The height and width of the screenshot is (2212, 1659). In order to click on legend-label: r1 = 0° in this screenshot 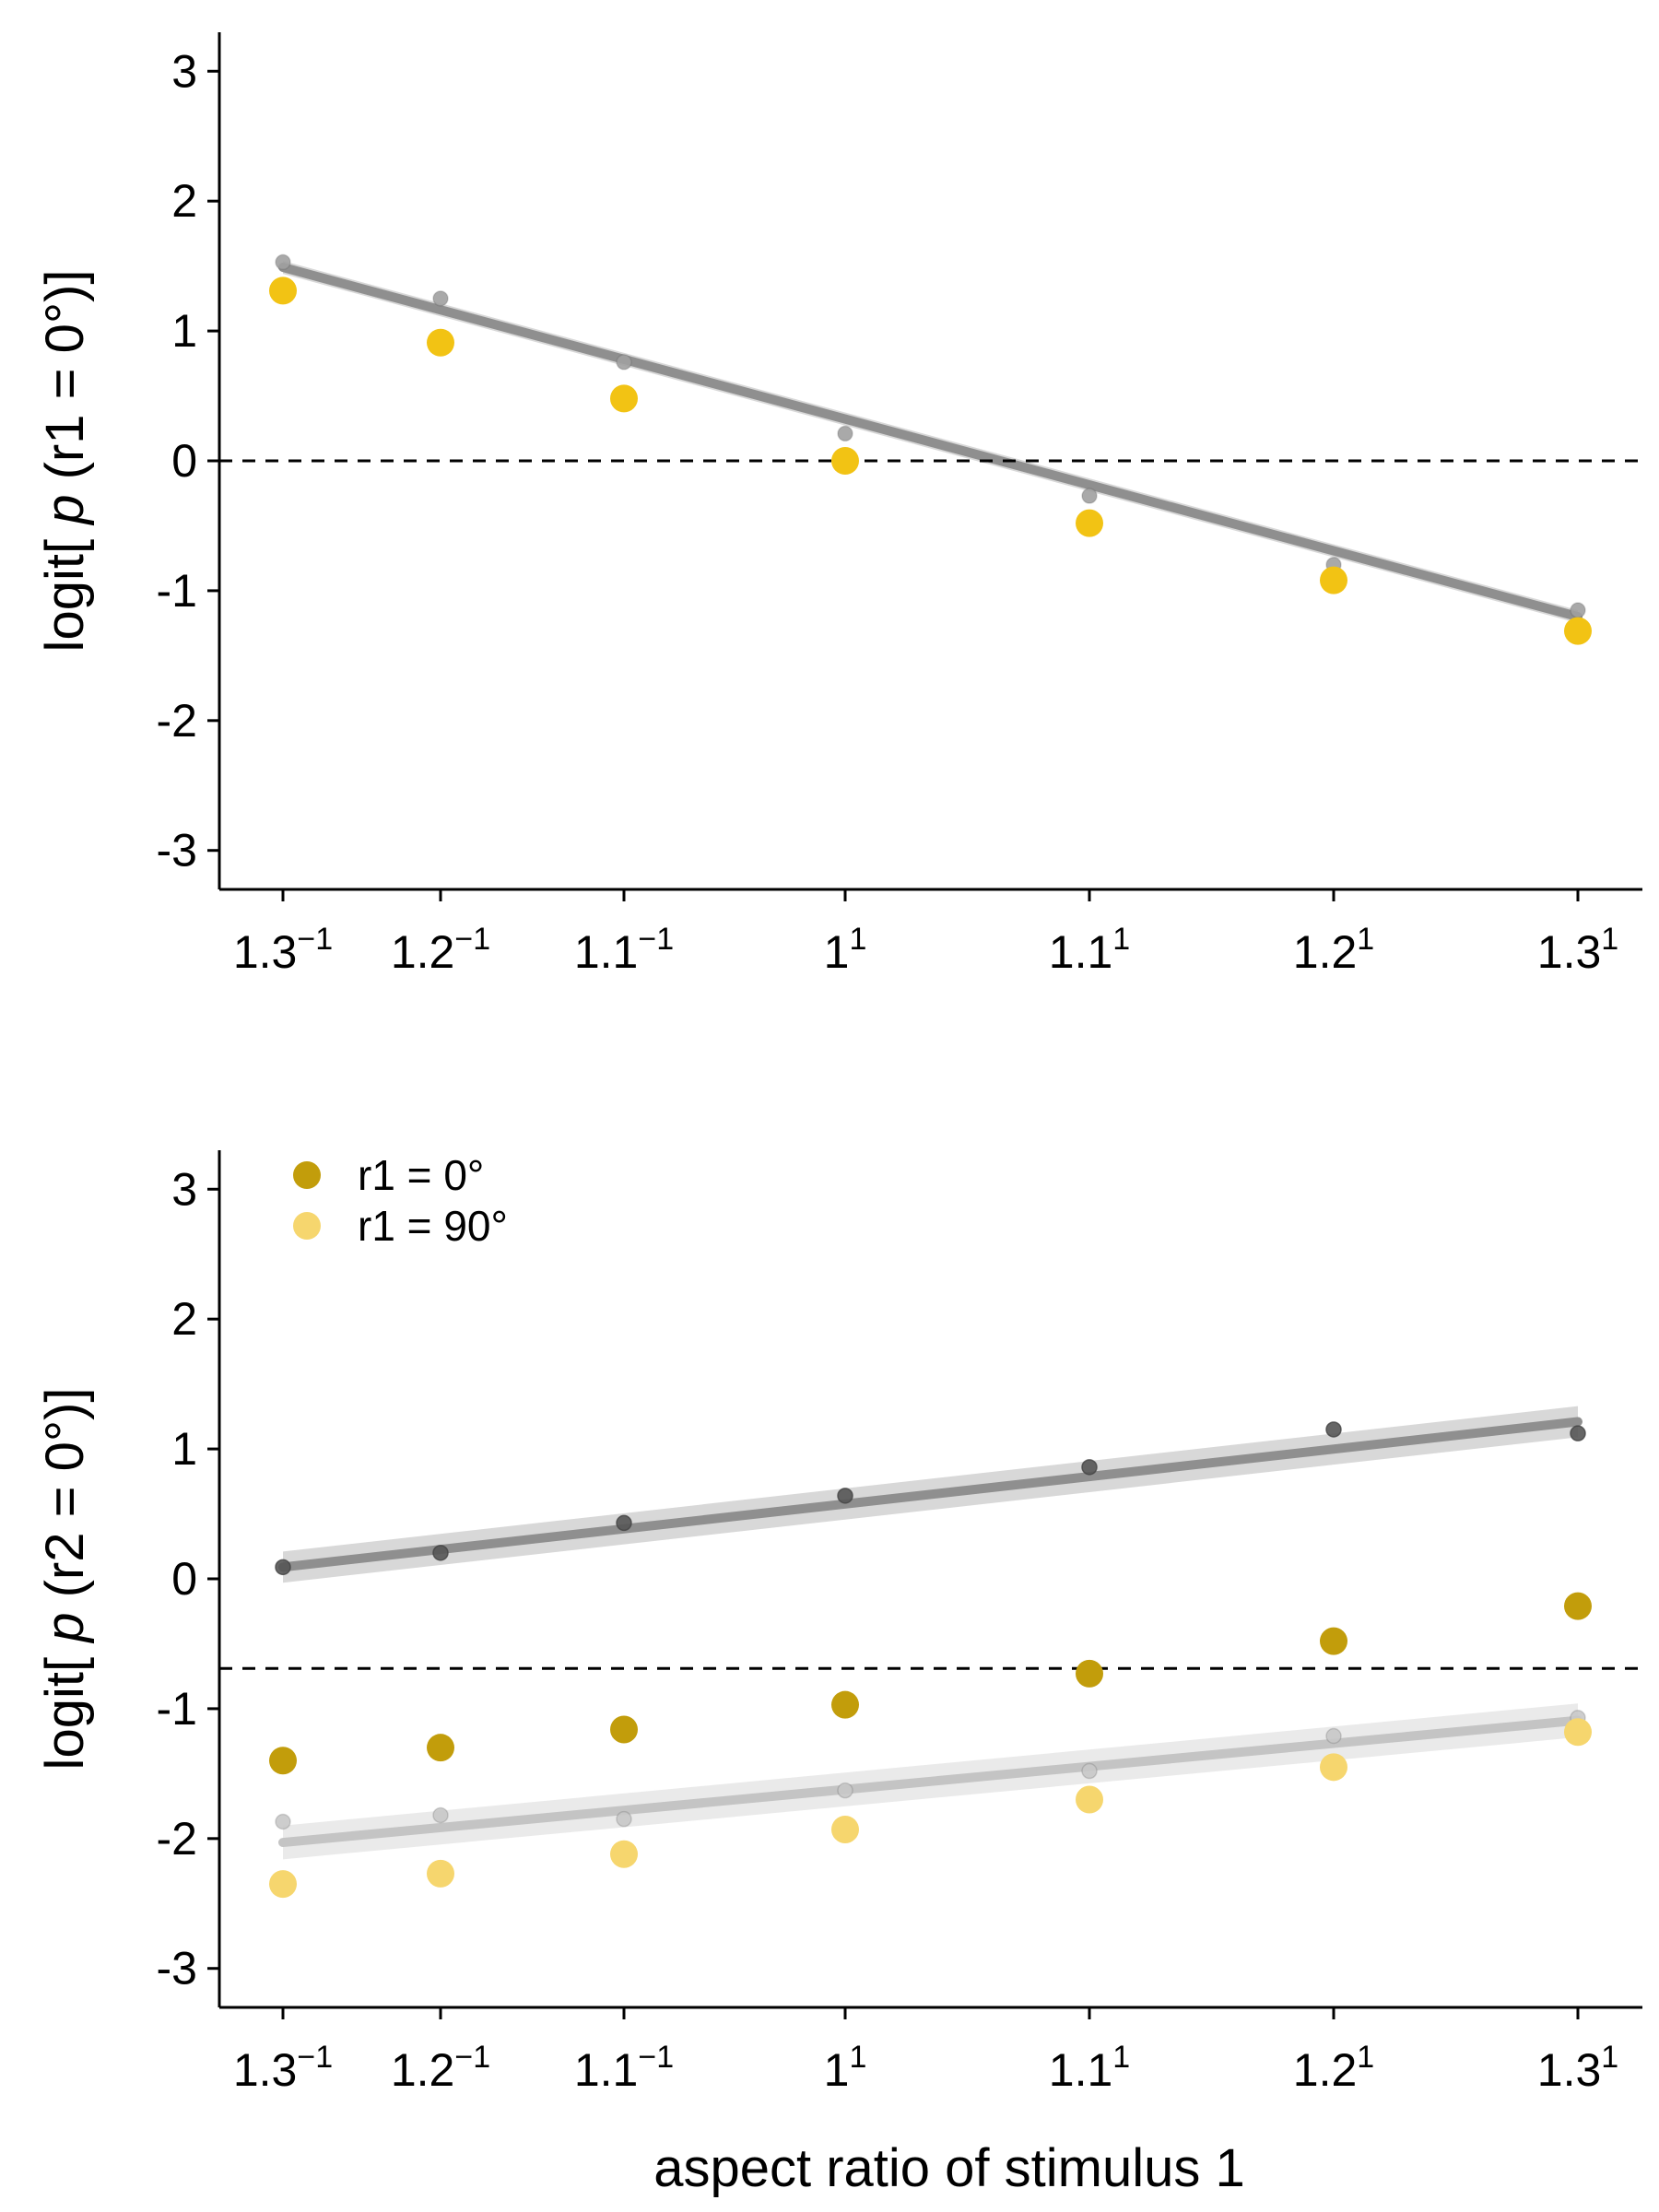, I will do `click(421, 1175)`.